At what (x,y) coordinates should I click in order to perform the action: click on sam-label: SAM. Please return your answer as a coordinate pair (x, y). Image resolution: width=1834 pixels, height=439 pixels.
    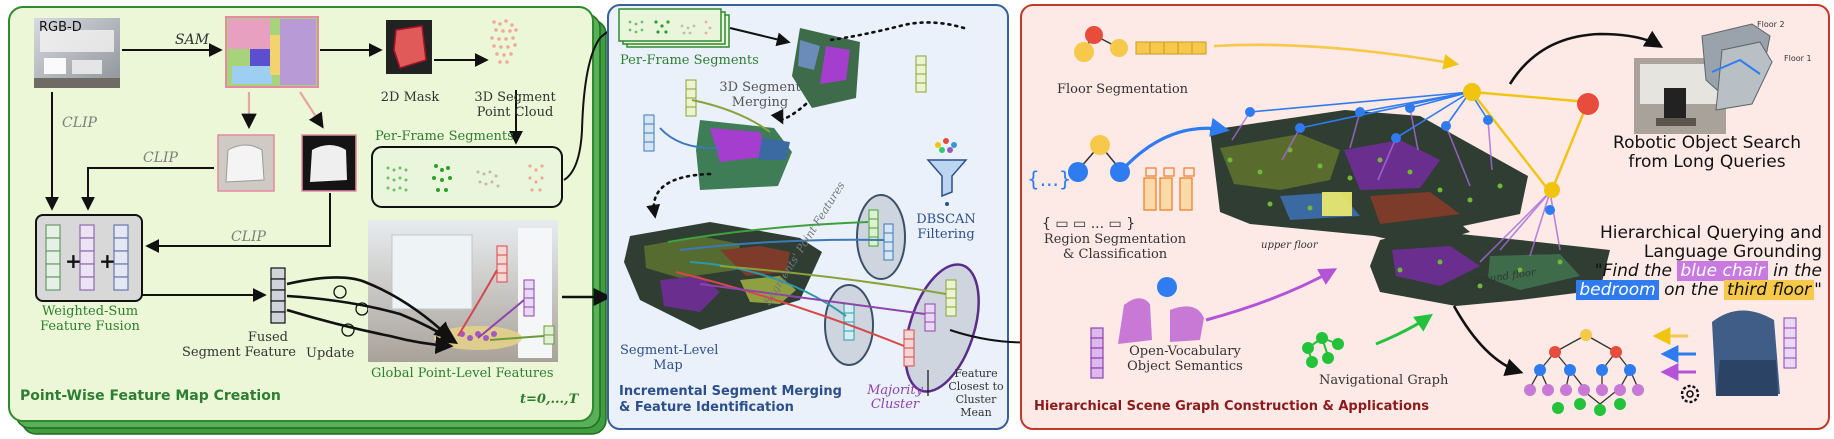
    Looking at the image, I should click on (192, 40).